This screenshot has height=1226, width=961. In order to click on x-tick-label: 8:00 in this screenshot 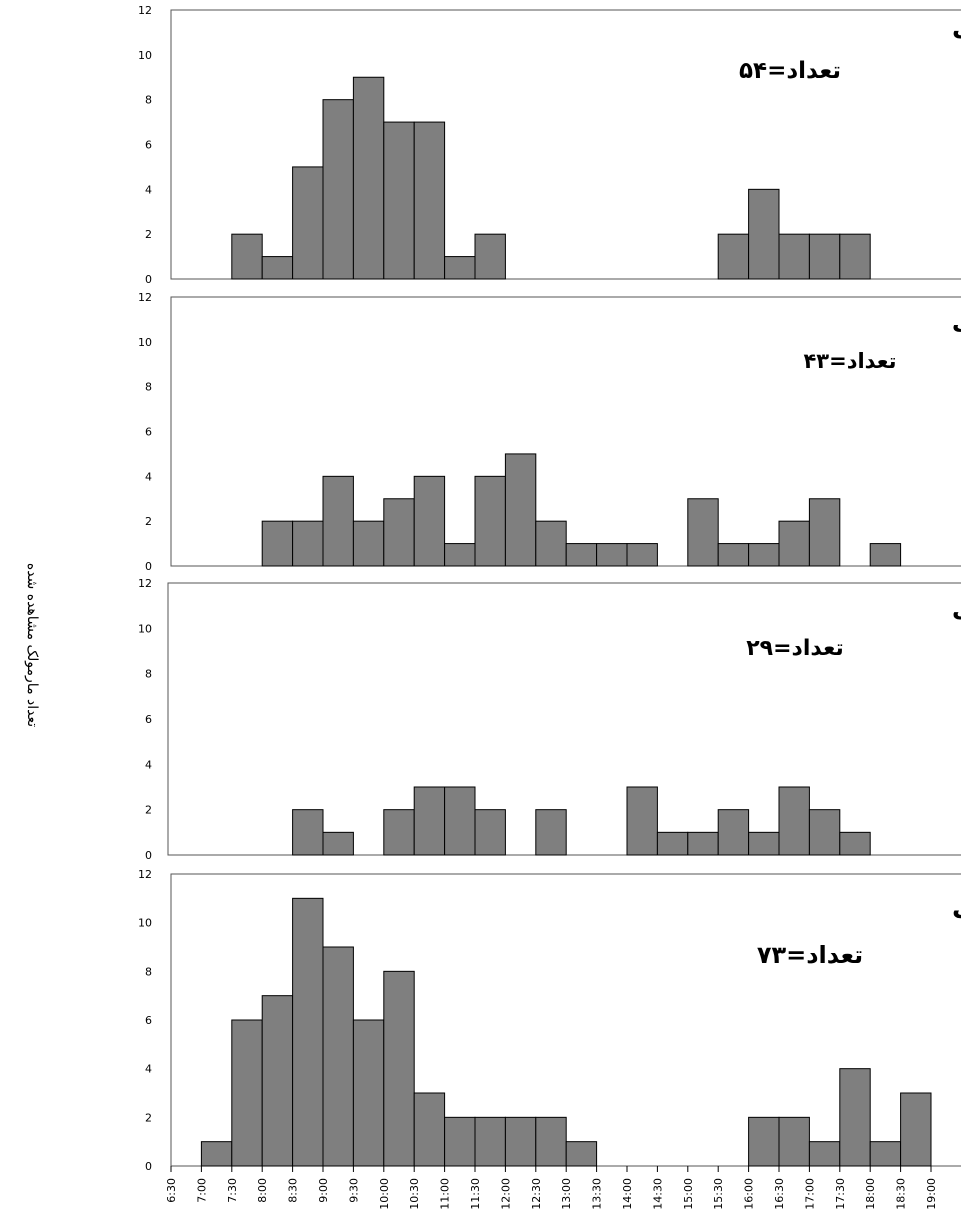, I will do `click(262, 1190)`.